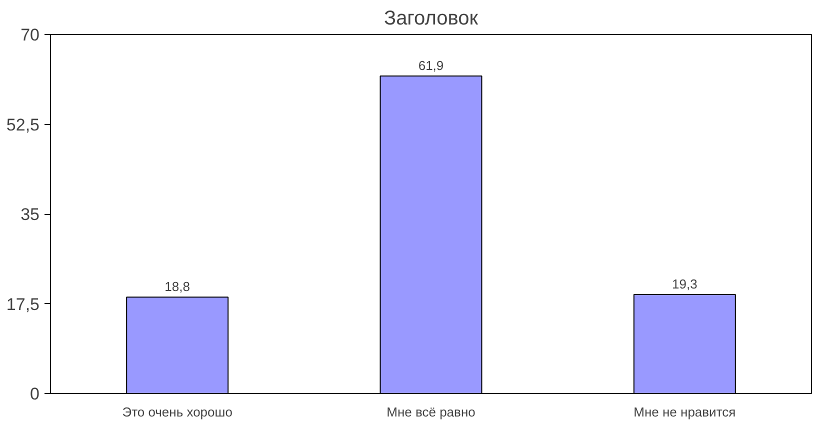  What do you see at coordinates (431, 66) in the screenshot?
I see `data-label: 61,9` at bounding box center [431, 66].